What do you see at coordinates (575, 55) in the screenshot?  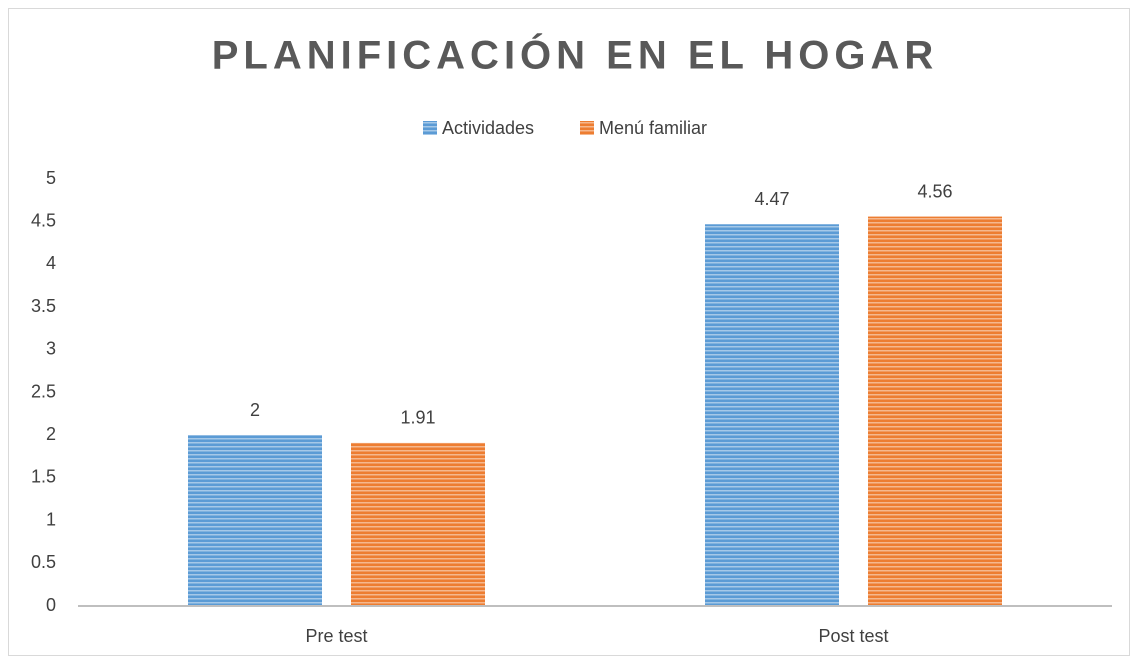 I see `chart-title: PLANIFICACIÓN EN EL HOGAR` at bounding box center [575, 55].